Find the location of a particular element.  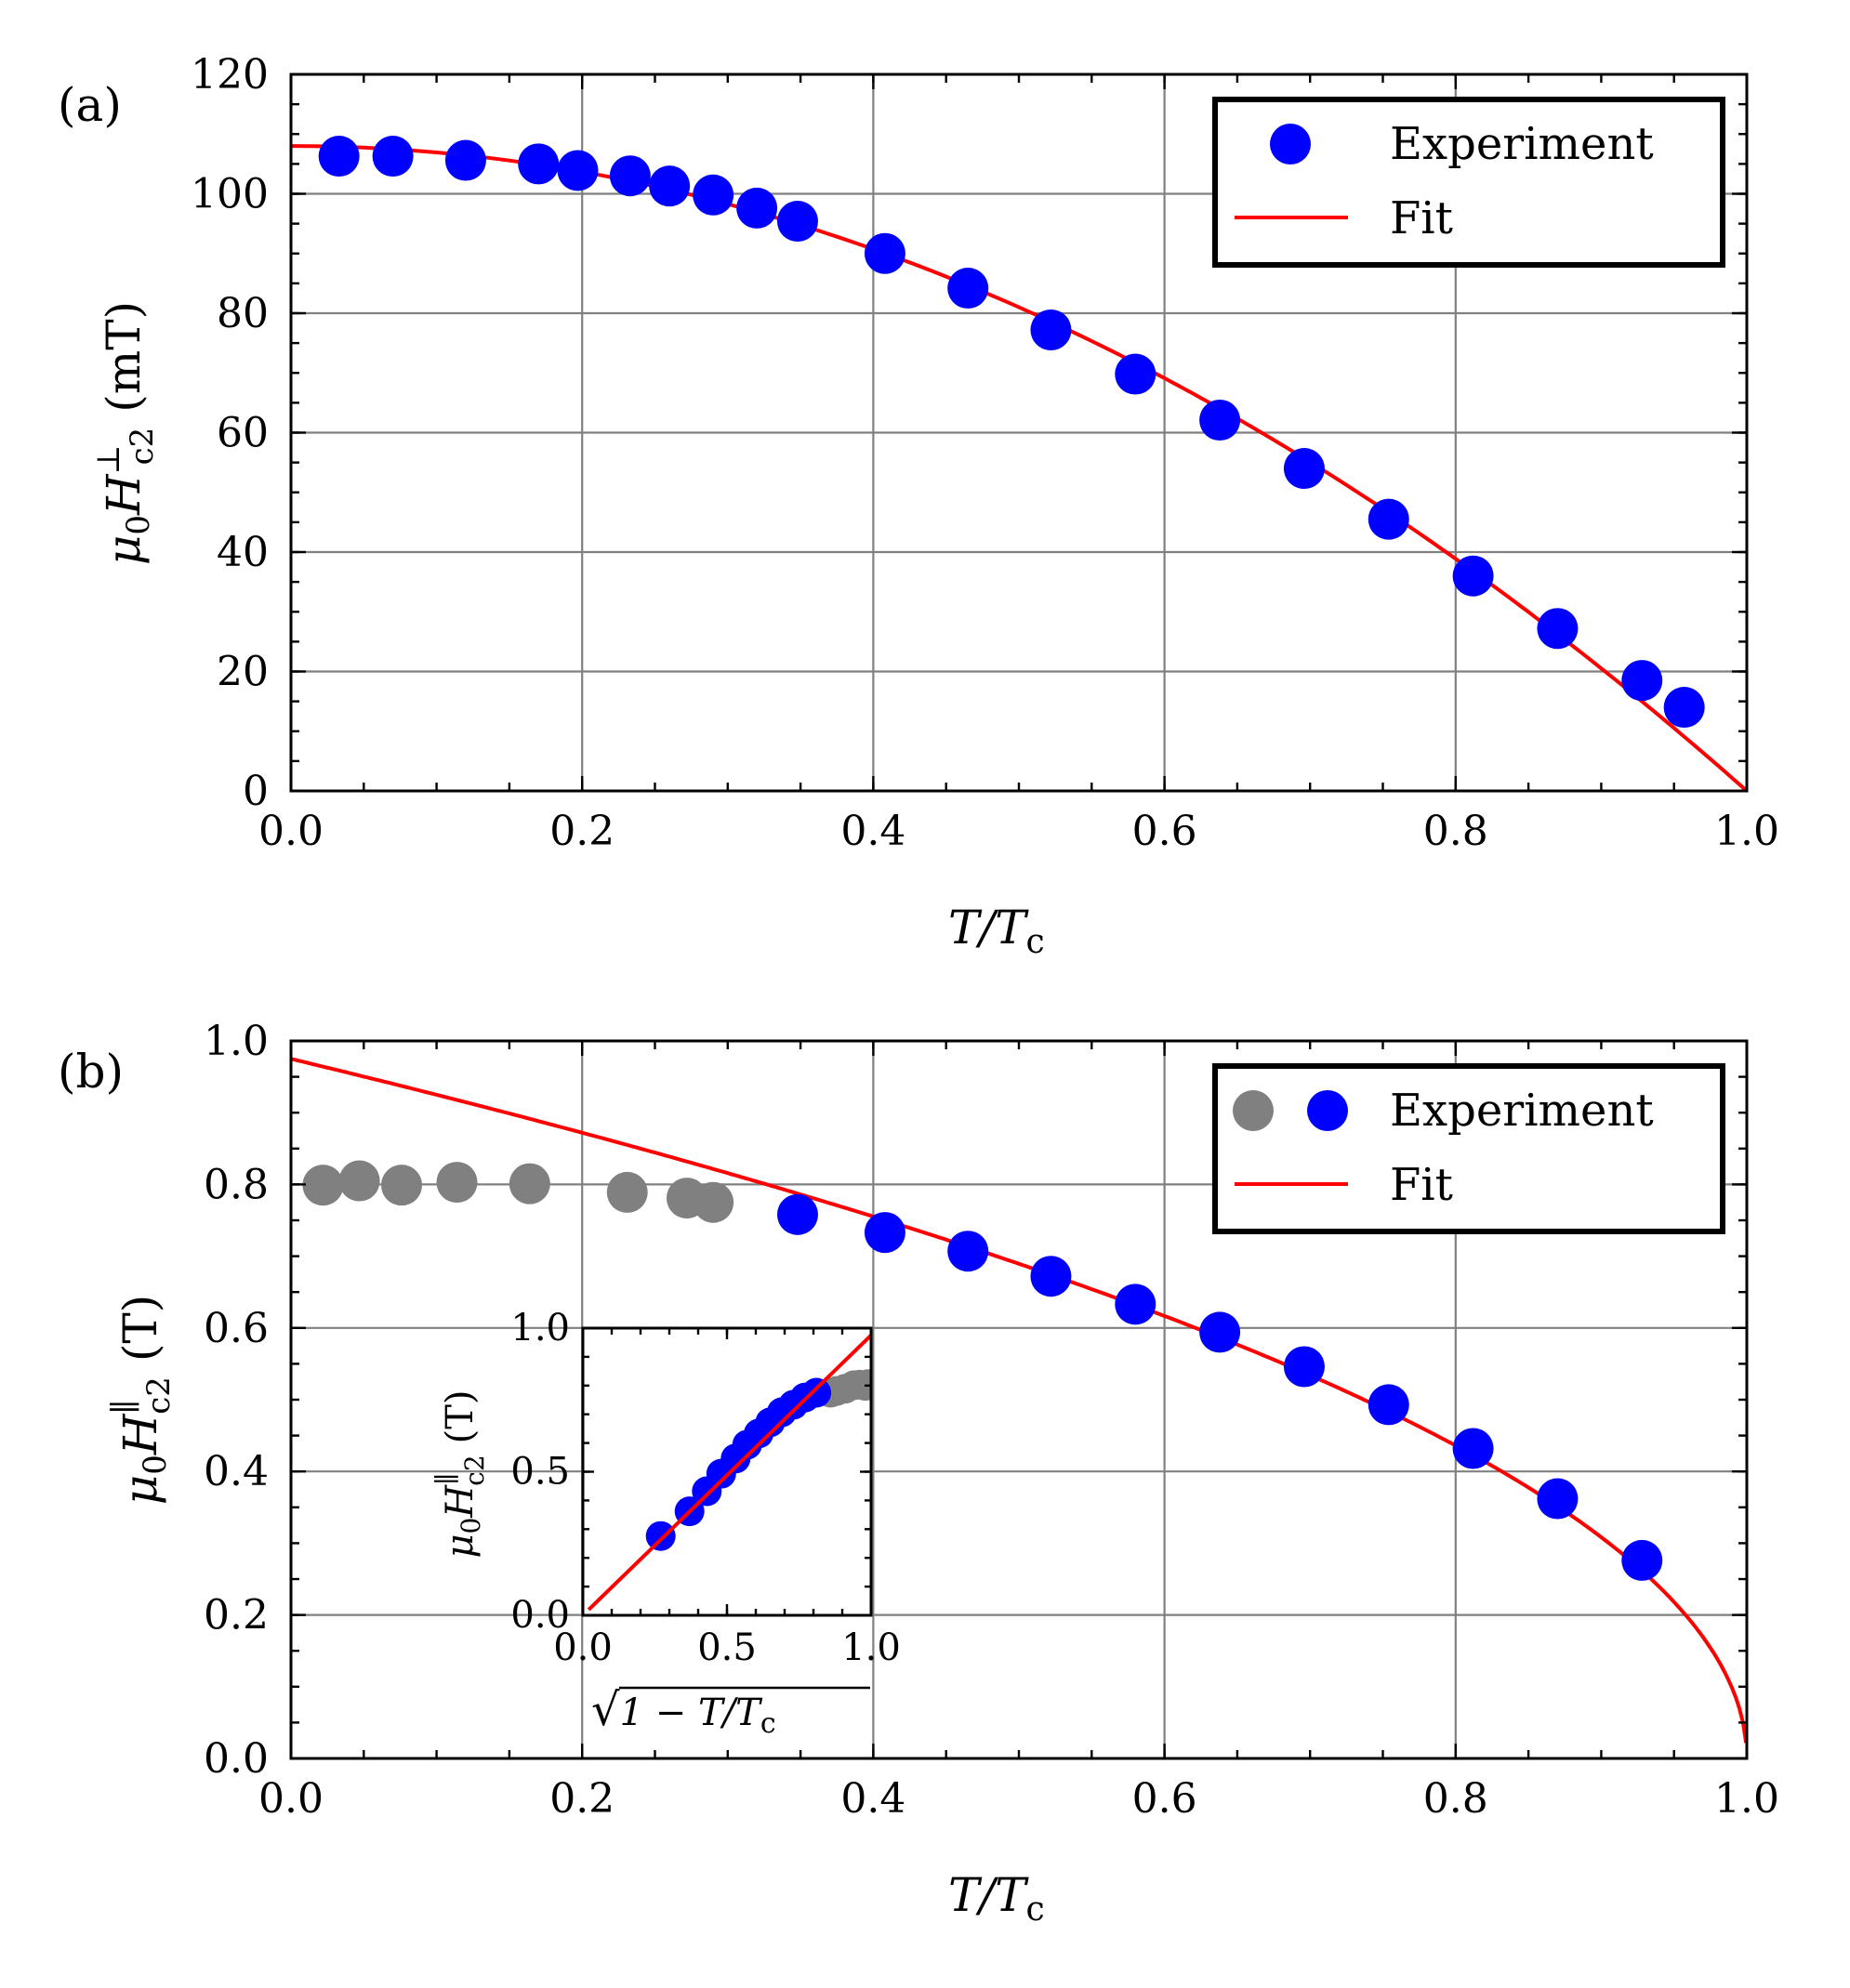

y-tick-label: 0.6 is located at coordinates (236, 1328).